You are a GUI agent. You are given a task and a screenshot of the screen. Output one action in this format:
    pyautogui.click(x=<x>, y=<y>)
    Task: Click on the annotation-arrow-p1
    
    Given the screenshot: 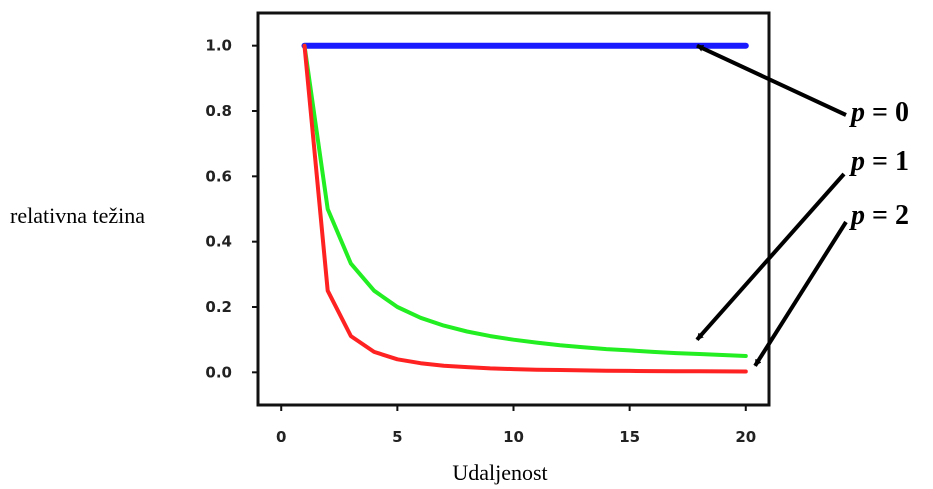 What is the action you would take?
    pyautogui.click(x=770, y=256)
    